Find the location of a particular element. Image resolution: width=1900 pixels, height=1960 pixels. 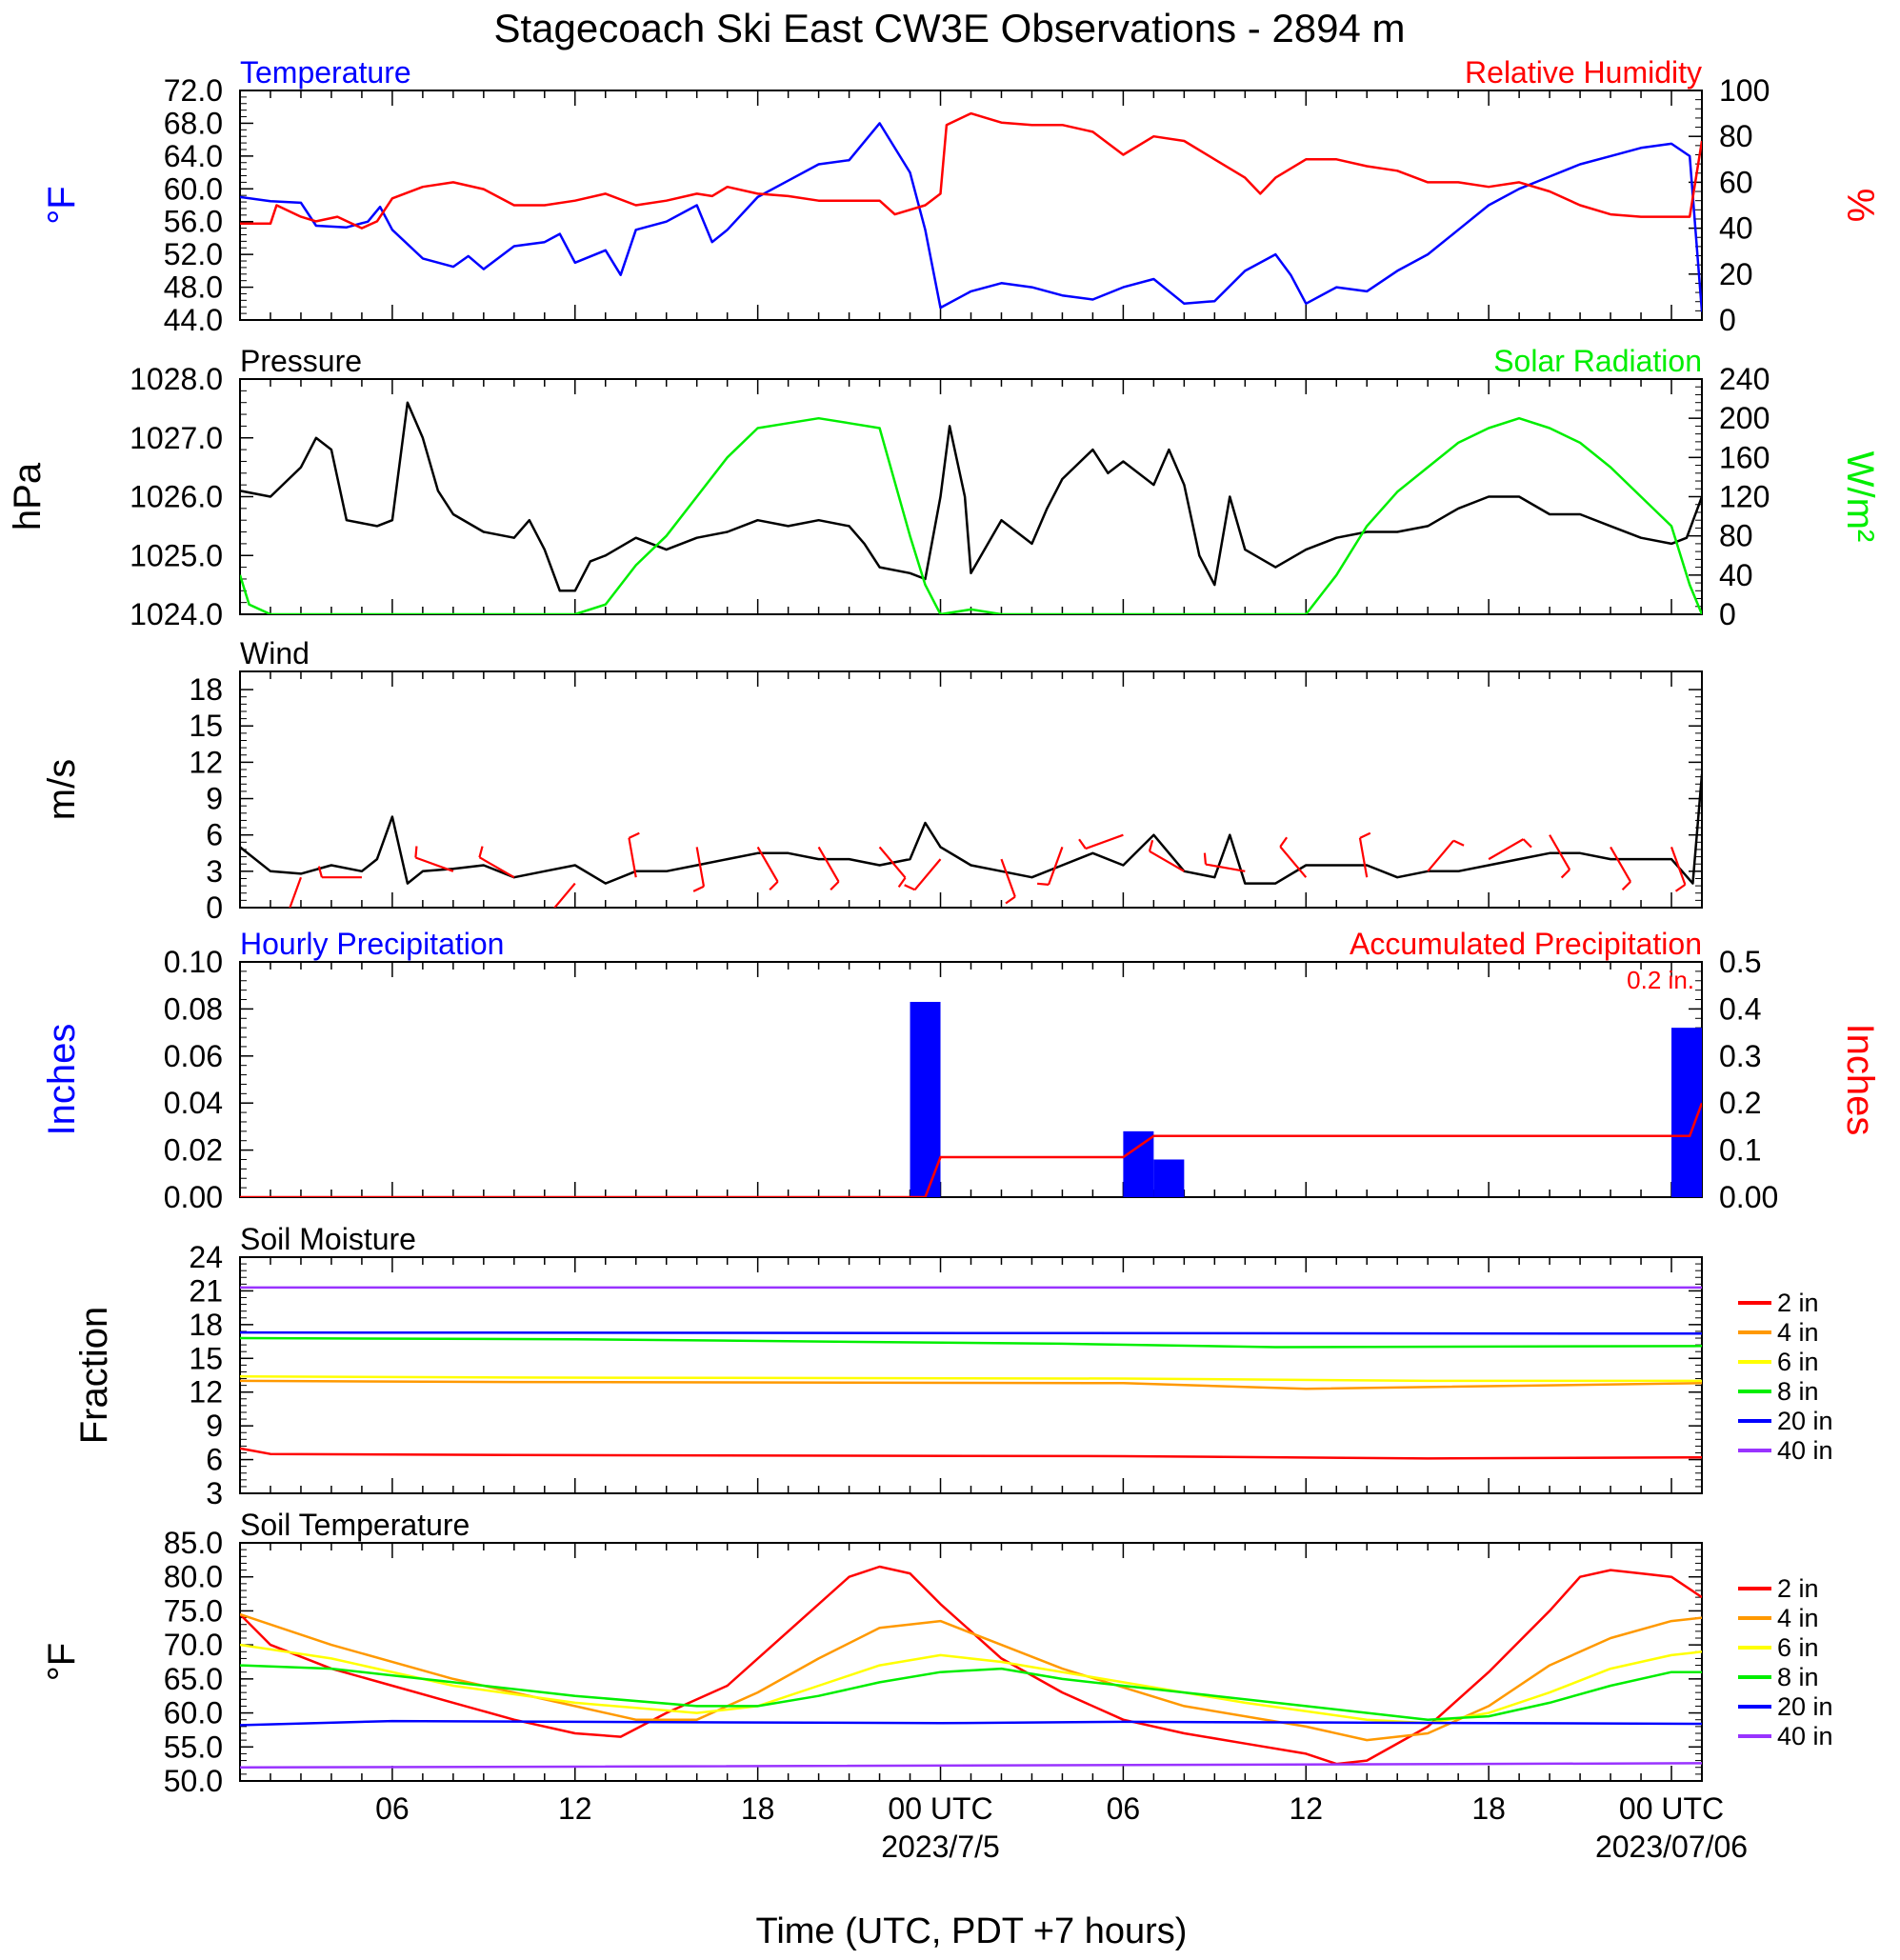

y-right-tick-label: 200 is located at coordinates (1744, 418).